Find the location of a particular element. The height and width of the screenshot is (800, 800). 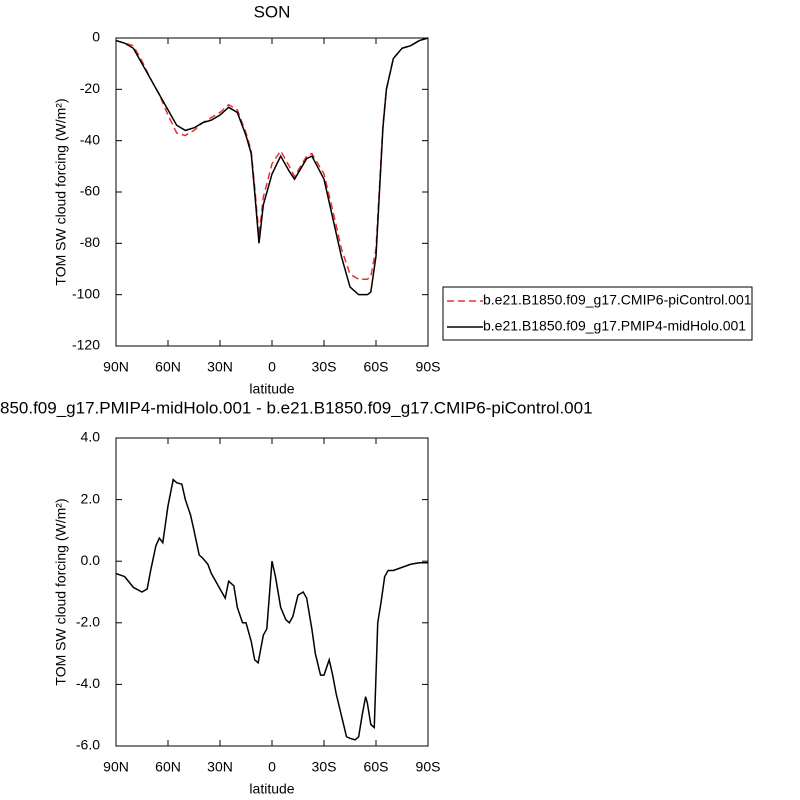

y-tick-label: -2.0 is located at coordinates (88, 622).